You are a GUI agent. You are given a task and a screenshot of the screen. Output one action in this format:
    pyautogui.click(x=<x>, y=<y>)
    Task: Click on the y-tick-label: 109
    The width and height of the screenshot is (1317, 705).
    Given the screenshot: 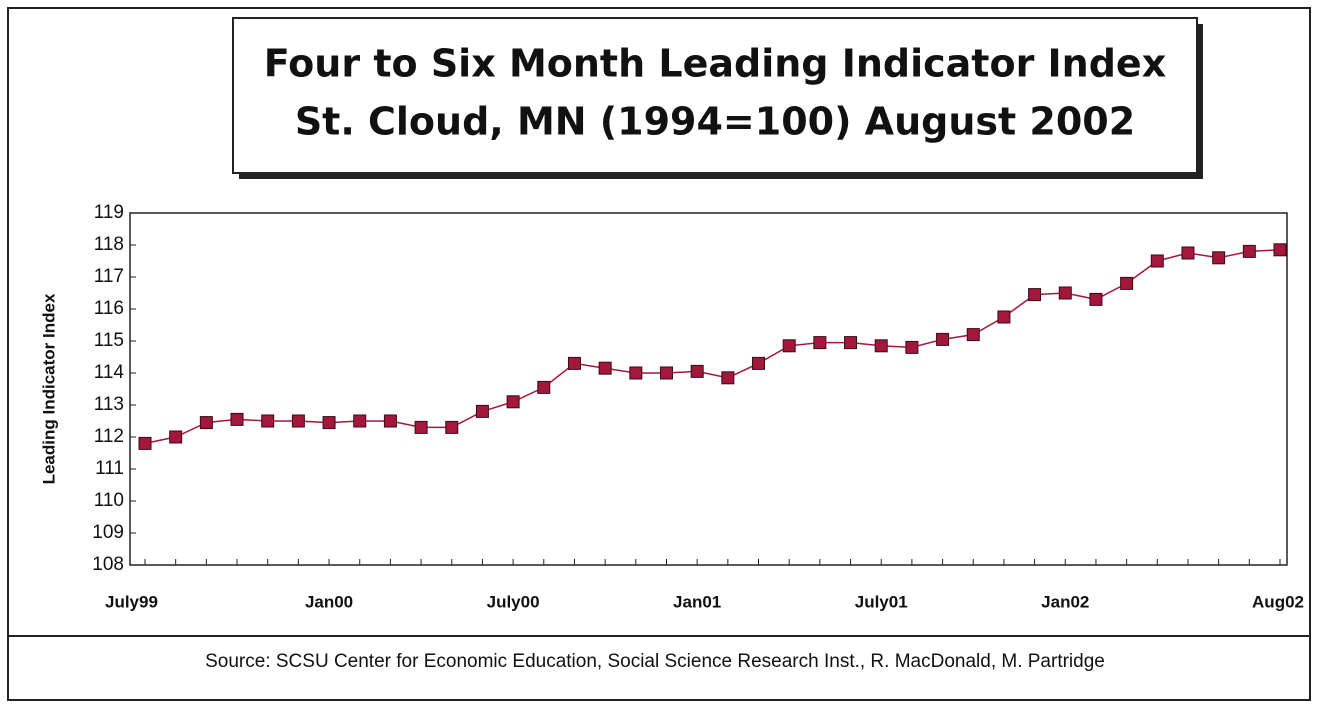 What is the action you would take?
    pyautogui.click(x=108, y=532)
    